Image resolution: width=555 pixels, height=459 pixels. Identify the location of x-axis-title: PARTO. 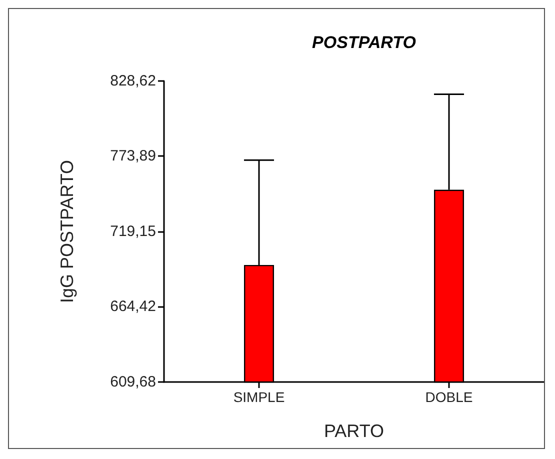
(354, 431).